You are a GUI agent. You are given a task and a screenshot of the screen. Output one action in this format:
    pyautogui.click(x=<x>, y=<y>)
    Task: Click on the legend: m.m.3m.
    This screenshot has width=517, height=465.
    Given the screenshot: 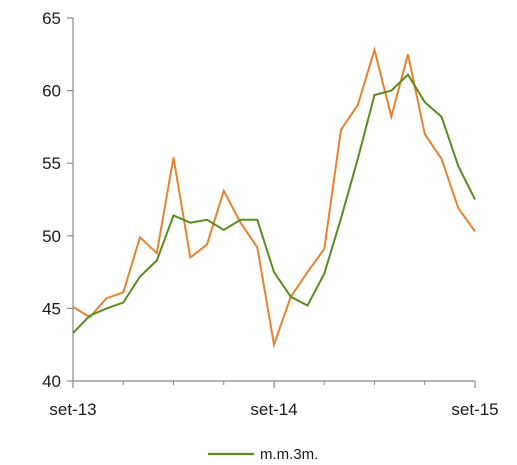 What is the action you would take?
    pyautogui.click(x=263, y=454)
    